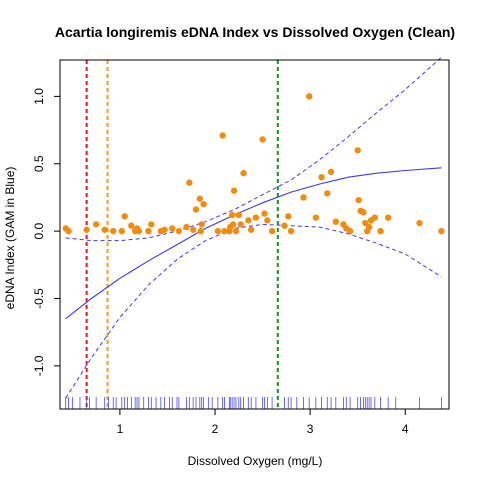 The width and height of the screenshot is (480, 480). I want to click on x-axis: 1 2 3 4, so click(263, 422).